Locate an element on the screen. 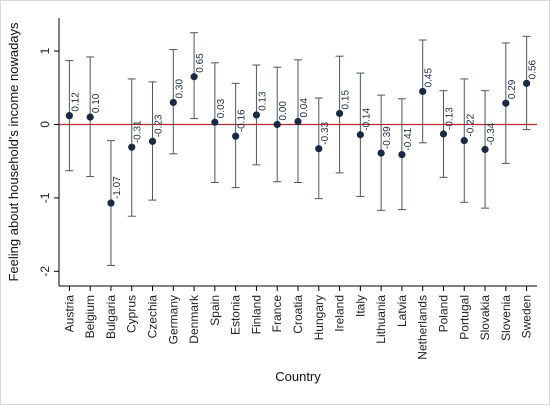  data-label: 0.12 is located at coordinates (75, 102).